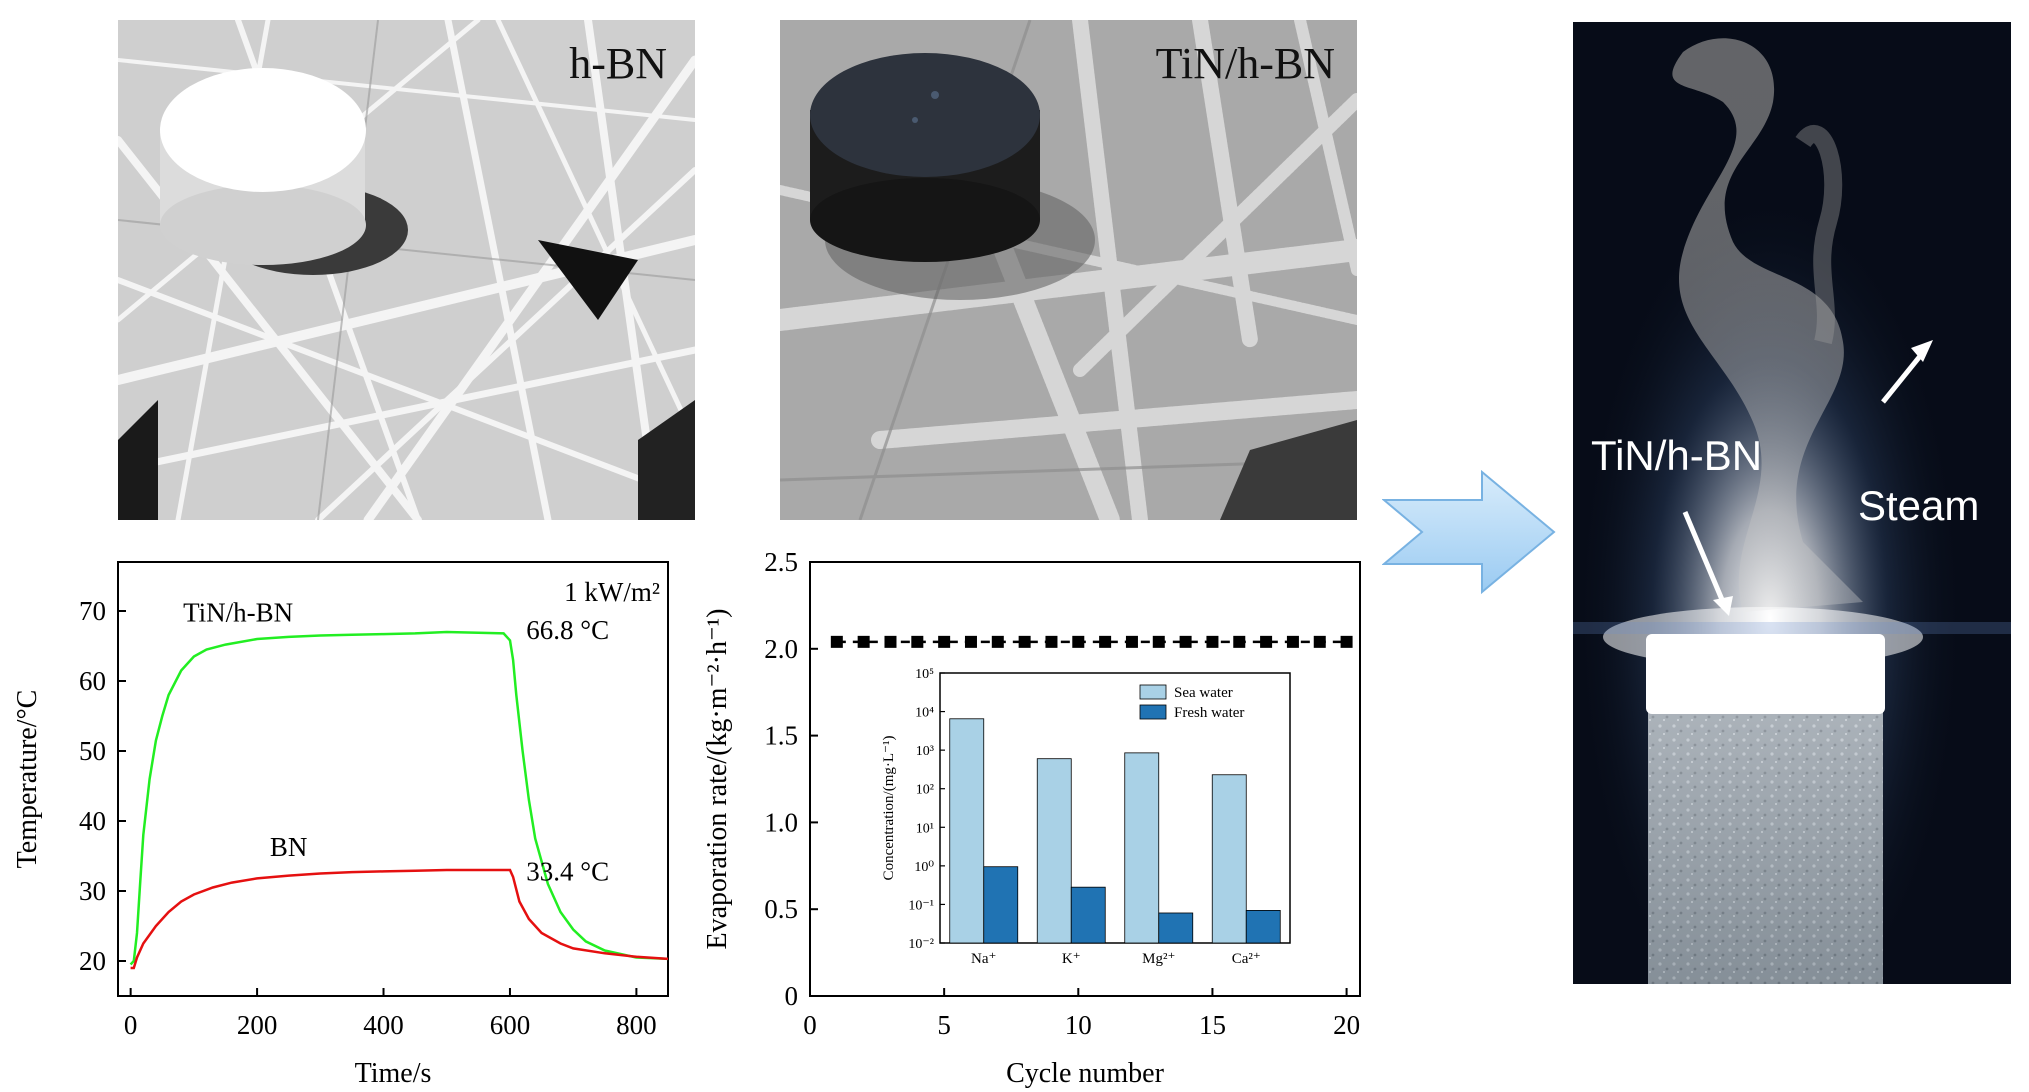 This screenshot has height=1092, width=2029. What do you see at coordinates (924, 867) in the screenshot?
I see `inset-y-tick-label: 10⁰` at bounding box center [924, 867].